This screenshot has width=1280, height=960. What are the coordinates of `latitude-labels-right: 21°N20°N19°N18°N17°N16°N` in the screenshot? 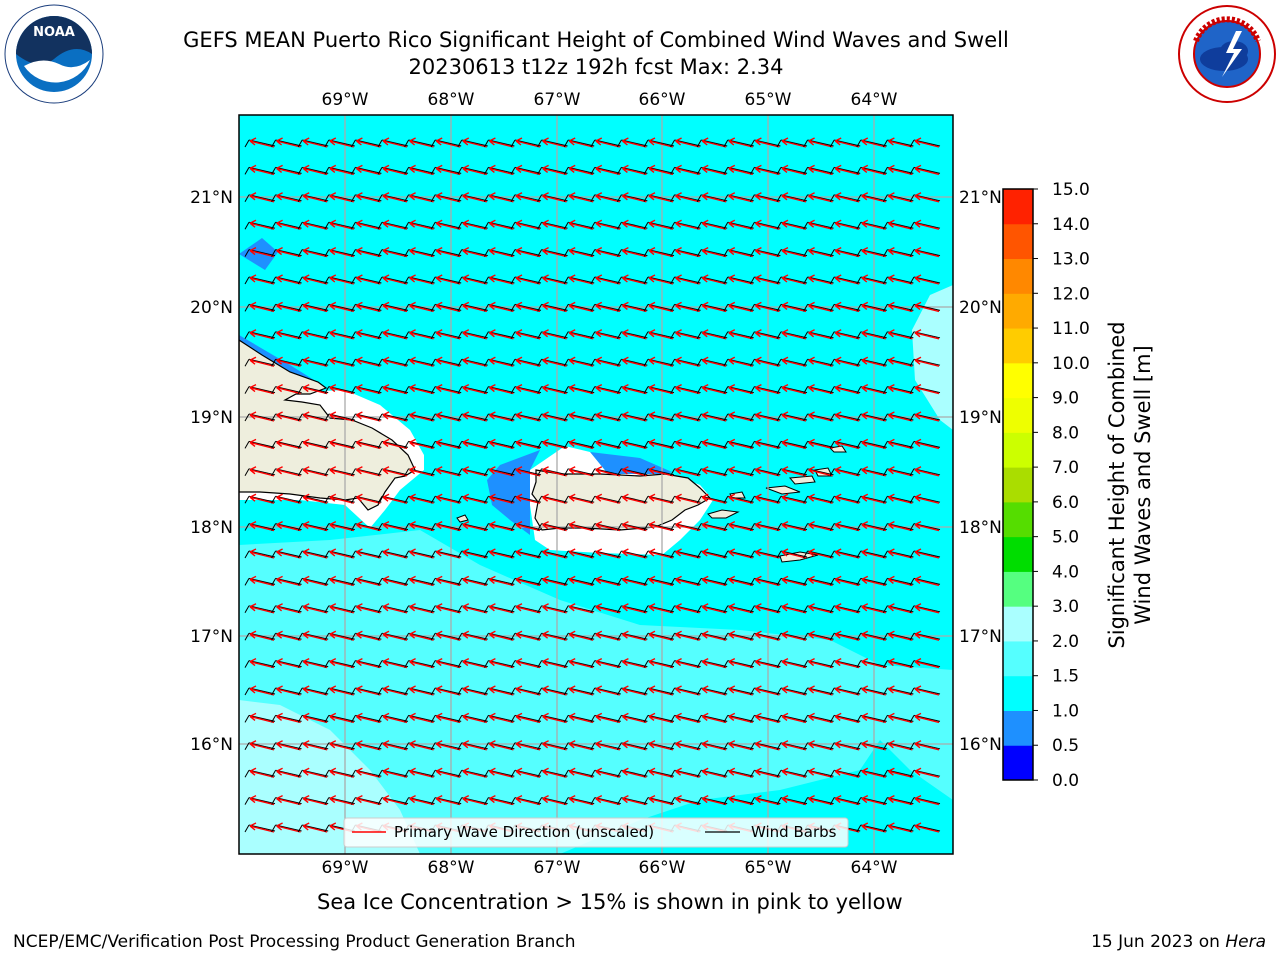 It's located at (980, 471).